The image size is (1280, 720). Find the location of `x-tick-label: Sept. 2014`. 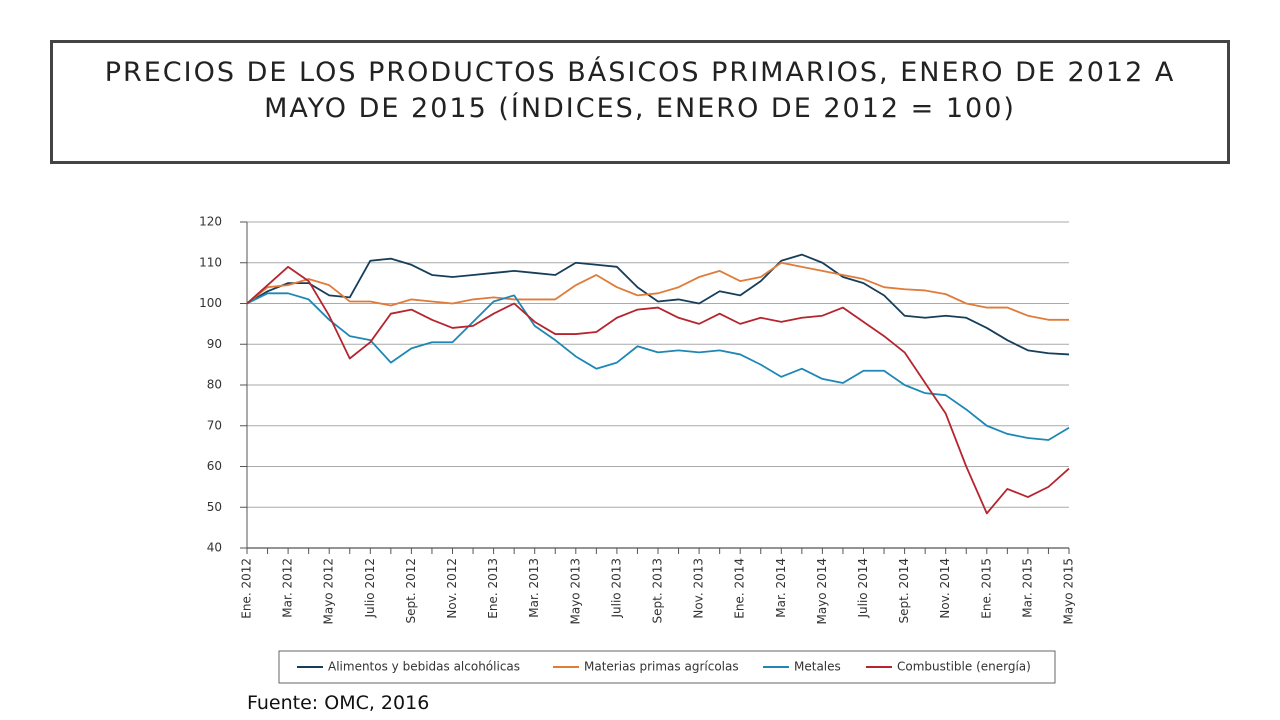

x-tick-label: Sept. 2014 is located at coordinates (904, 591).